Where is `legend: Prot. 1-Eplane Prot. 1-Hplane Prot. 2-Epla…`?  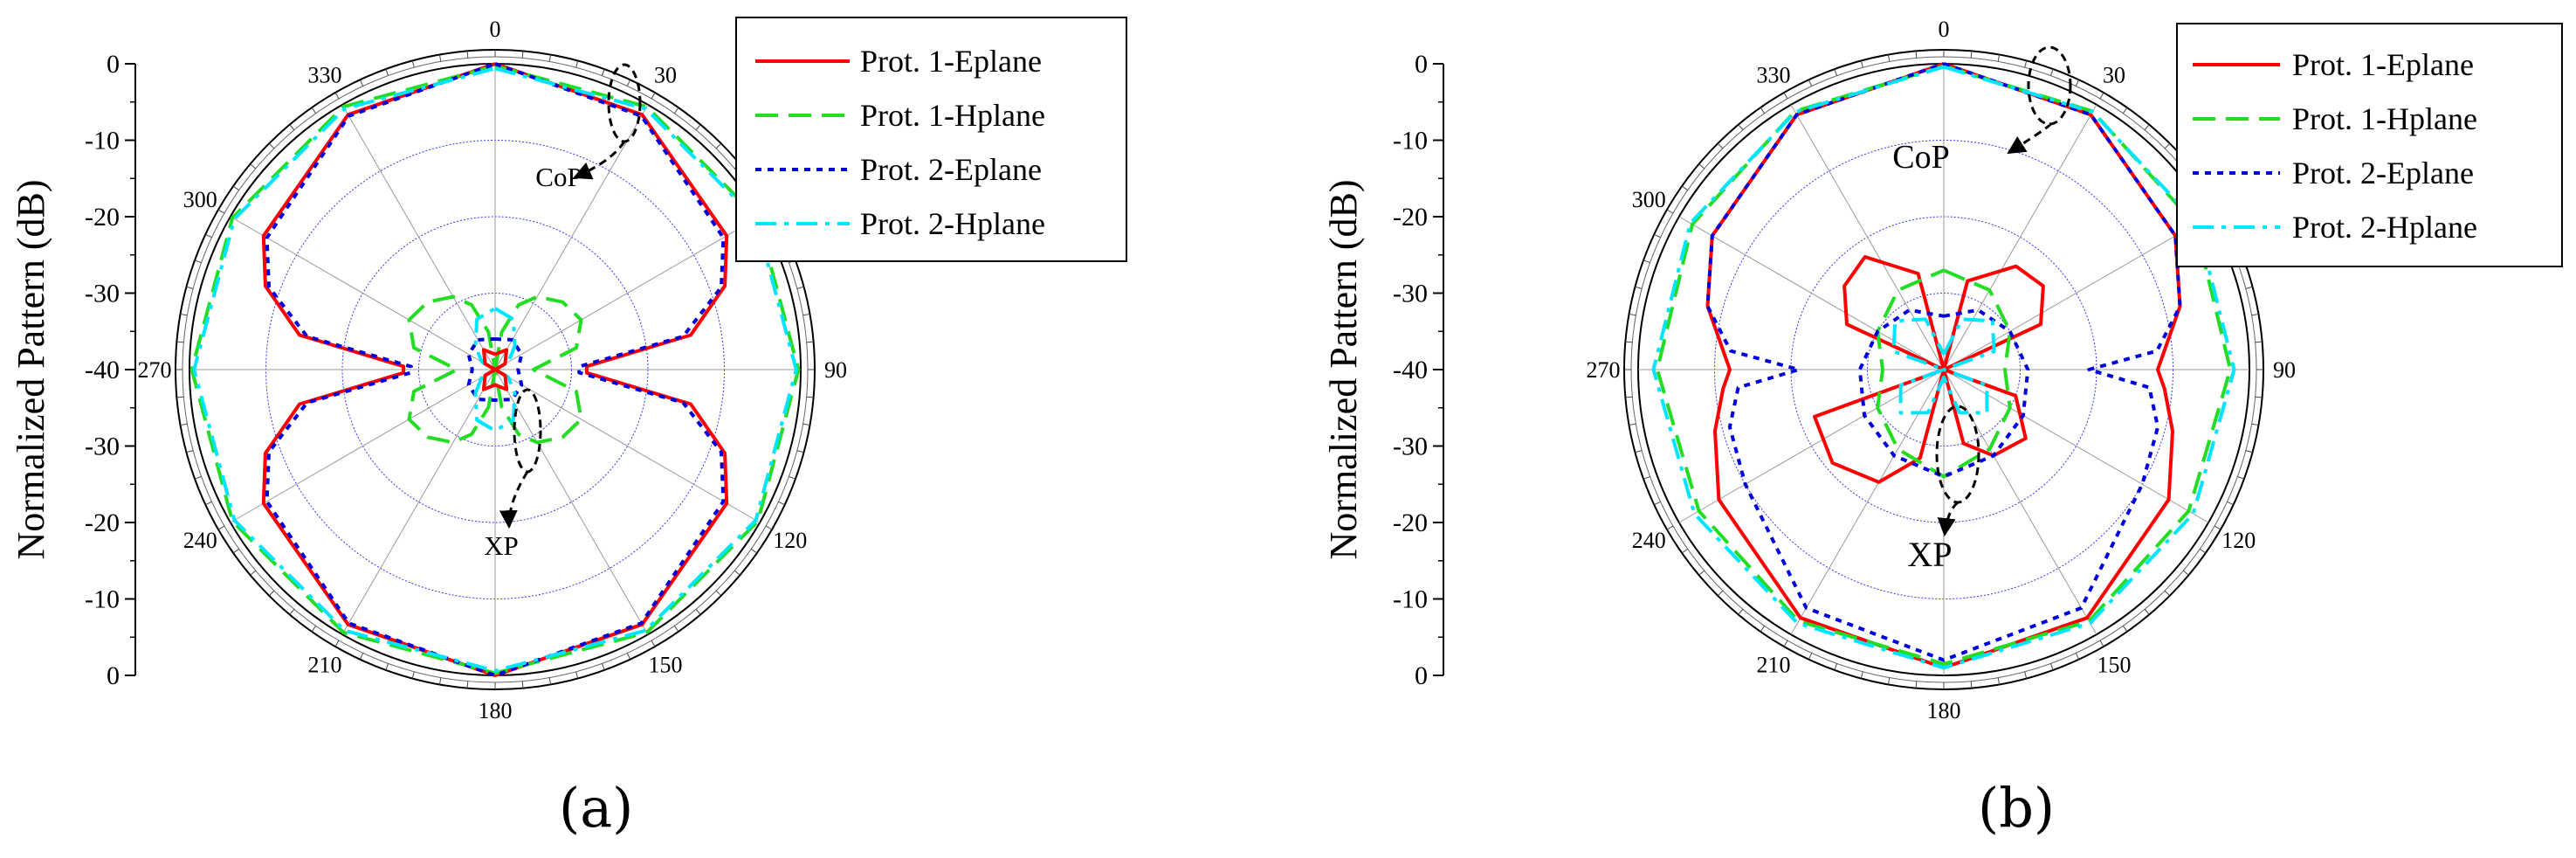
legend: Prot. 1-Eplane Prot. 1-Hplane Prot. 2-Epla… is located at coordinates (931, 139).